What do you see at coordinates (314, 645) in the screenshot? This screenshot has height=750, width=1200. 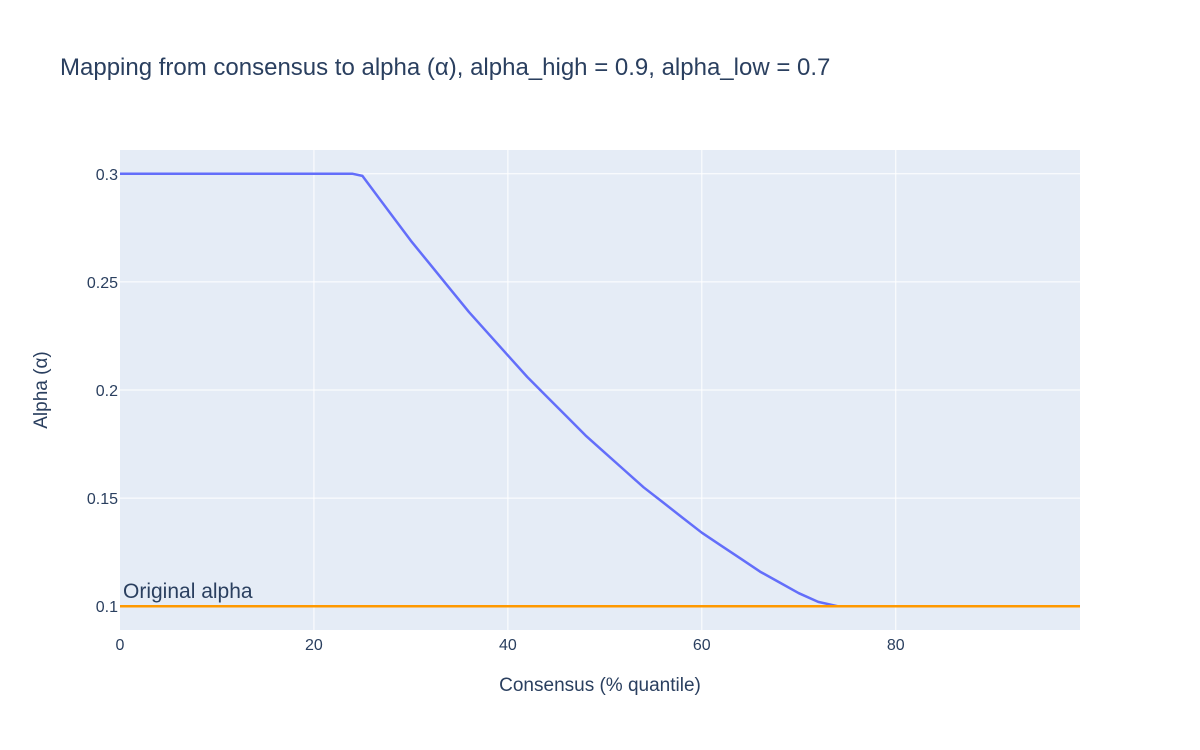 I see `x-tick-label: 20` at bounding box center [314, 645].